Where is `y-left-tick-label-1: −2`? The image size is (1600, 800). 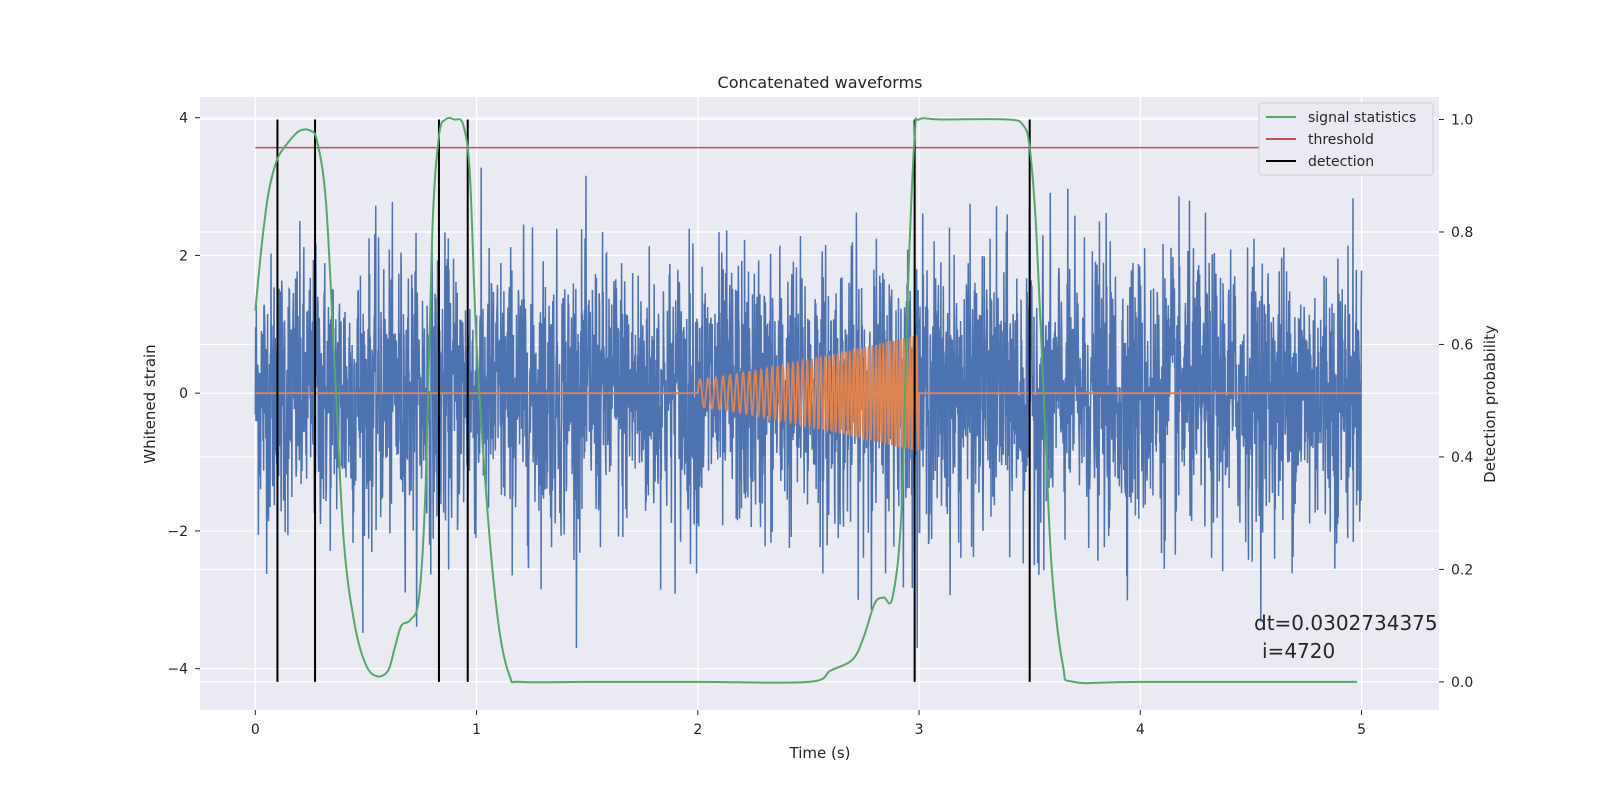 y-left-tick-label-1: −2 is located at coordinates (177, 532).